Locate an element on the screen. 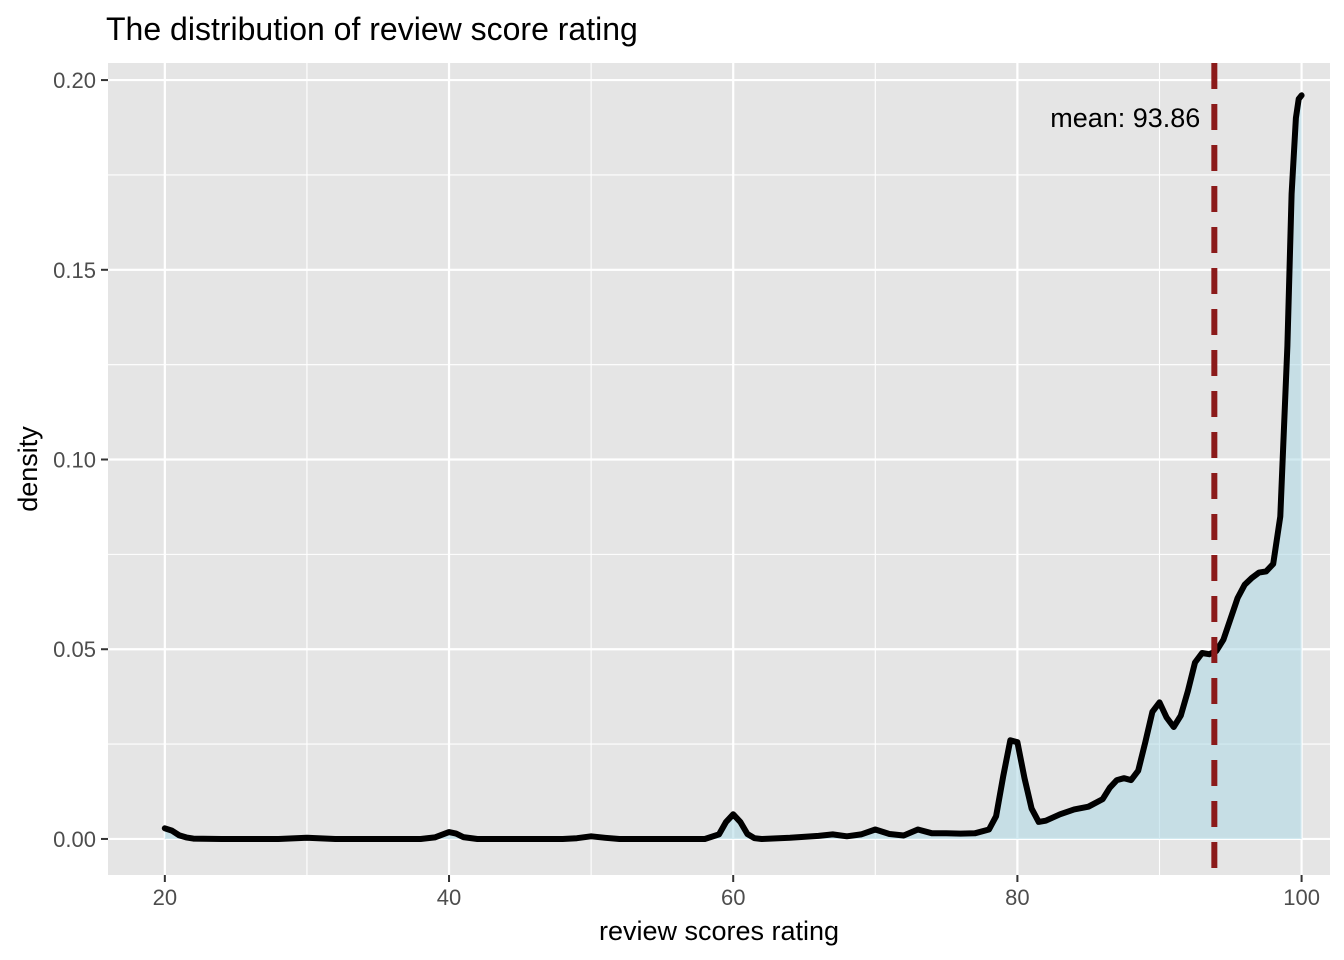 The height and width of the screenshot is (960, 1344). x-axis: 20 40 60 80 100 is located at coordinates (736, 892).